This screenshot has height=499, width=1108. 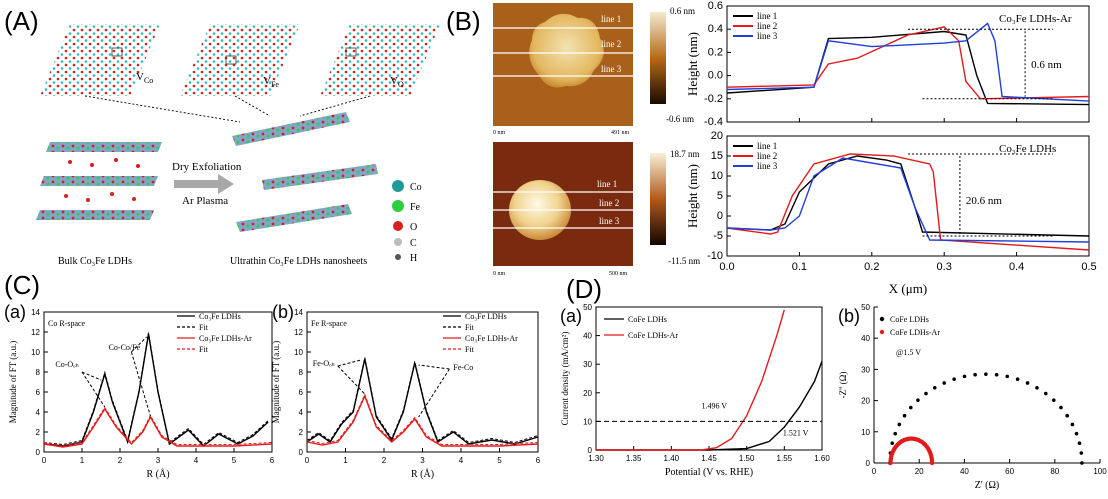 I want to click on x-tick-label: 0.5, so click(x=1088, y=267).